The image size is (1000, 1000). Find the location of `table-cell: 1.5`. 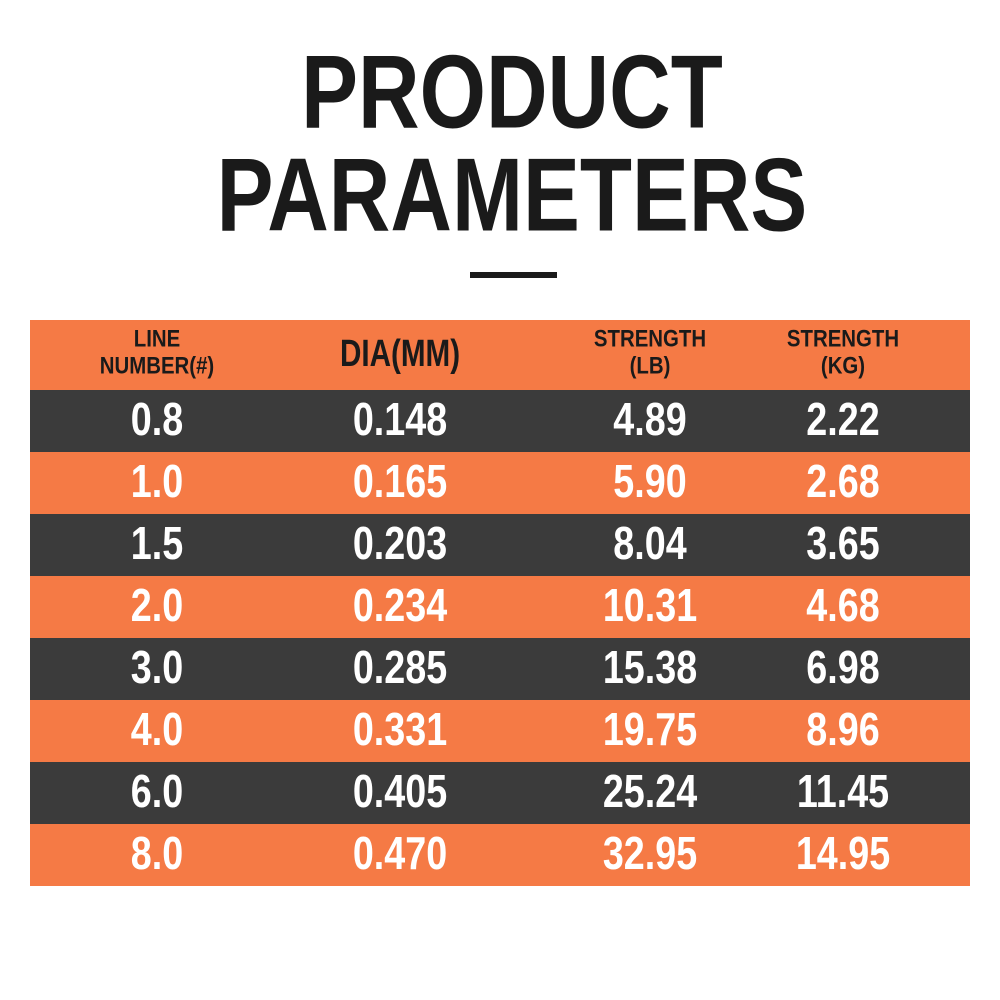

table-cell: 1.5 is located at coordinates (157, 543).